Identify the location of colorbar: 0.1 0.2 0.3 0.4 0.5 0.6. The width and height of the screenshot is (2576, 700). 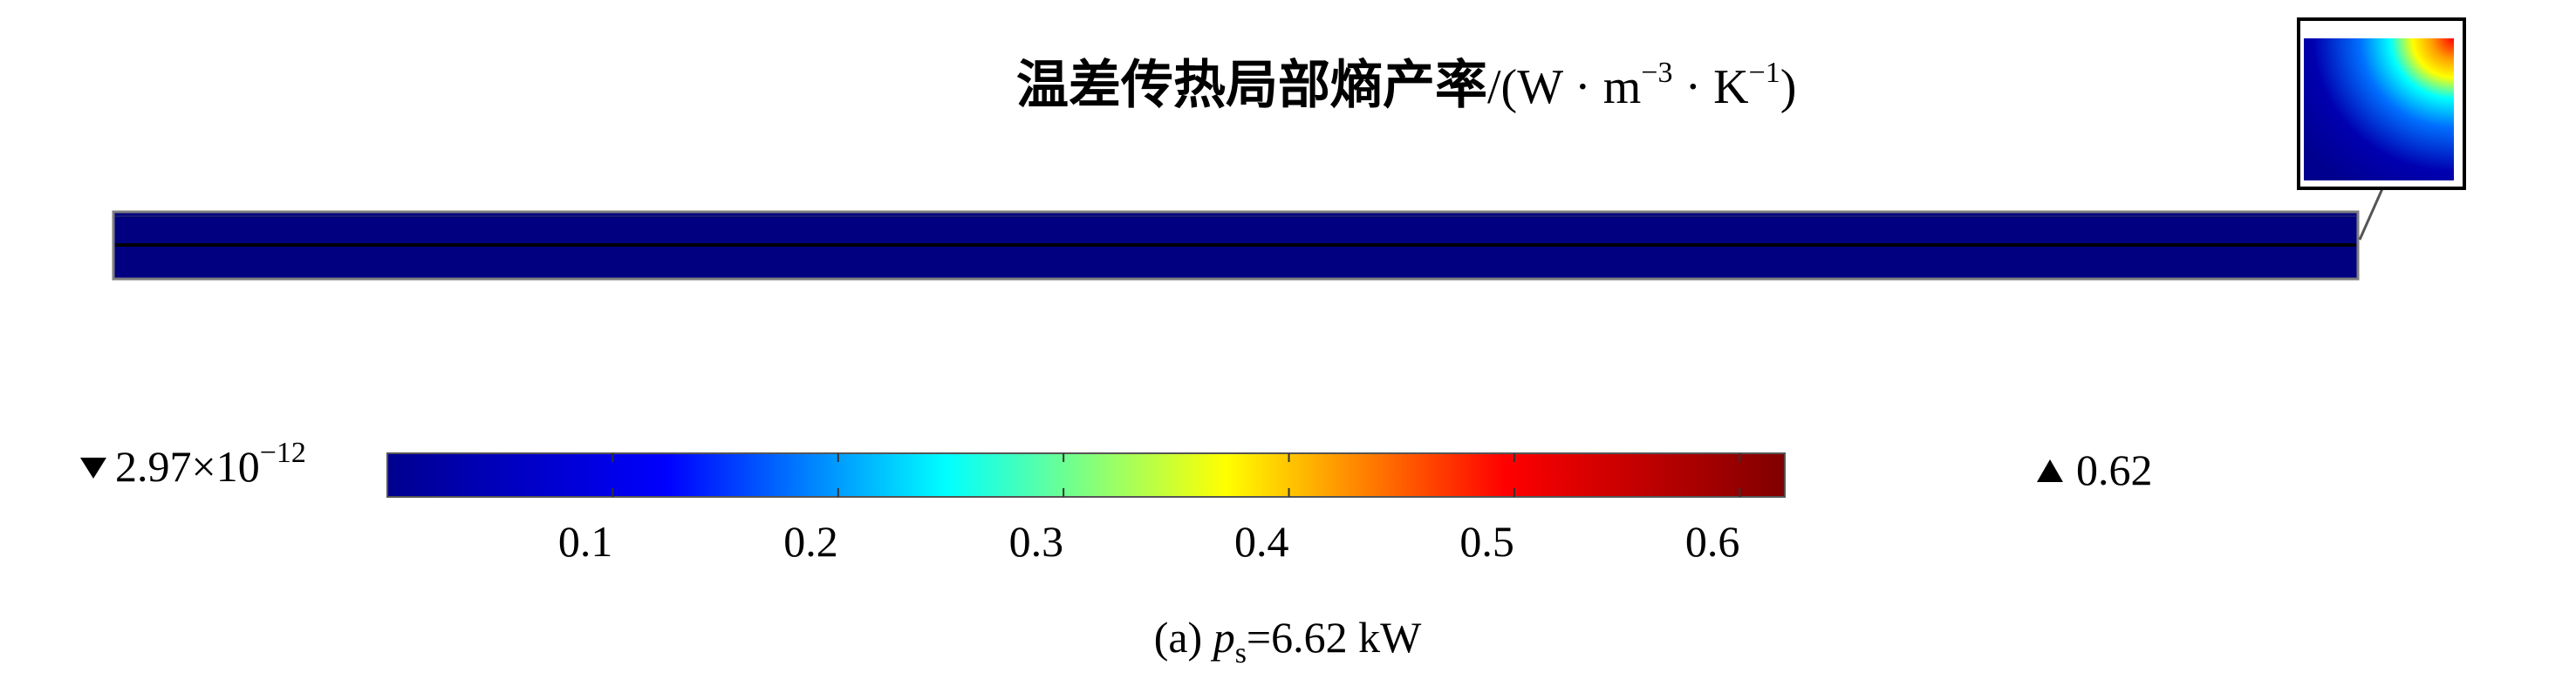
(1086, 509).